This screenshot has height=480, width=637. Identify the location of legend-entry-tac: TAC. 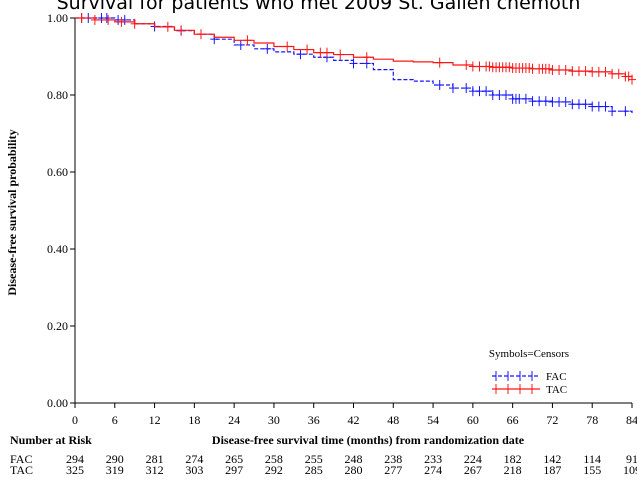
(529, 390).